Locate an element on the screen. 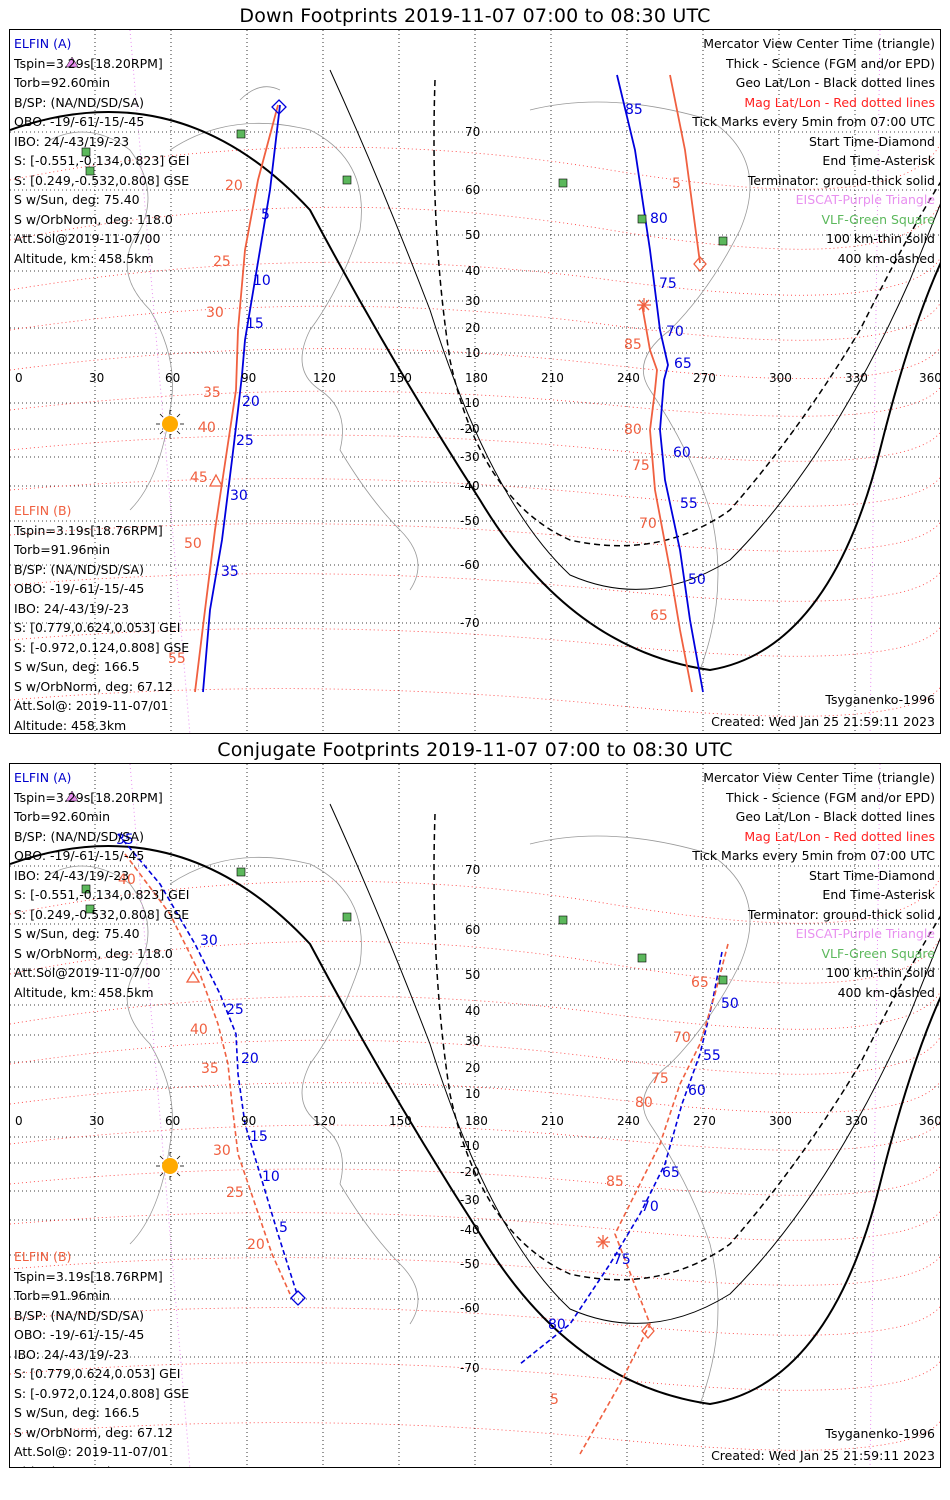  elfin-b-tspin: Tspin=3.19s[18.76RPM] is located at coordinates (88, 530).